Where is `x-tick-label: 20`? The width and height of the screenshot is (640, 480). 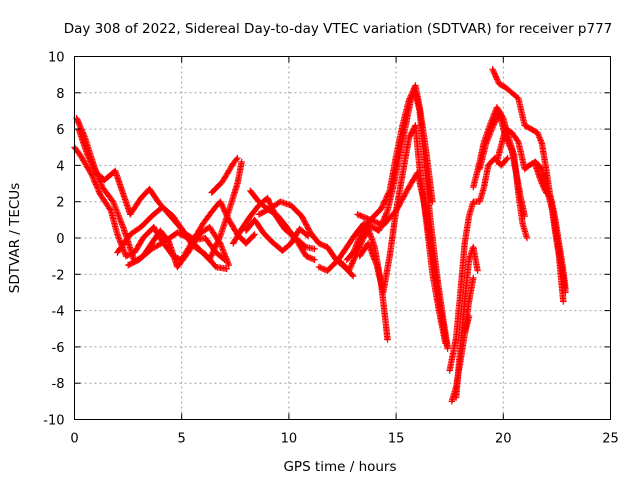 x-tick-label: 20 is located at coordinates (503, 439).